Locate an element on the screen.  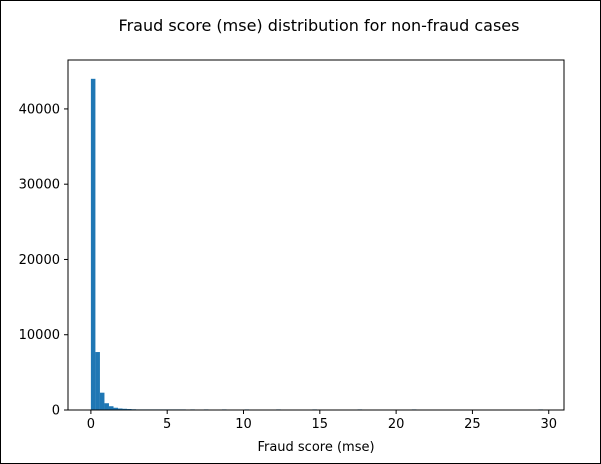
x-tick-label-2: 10 is located at coordinates (243, 424).